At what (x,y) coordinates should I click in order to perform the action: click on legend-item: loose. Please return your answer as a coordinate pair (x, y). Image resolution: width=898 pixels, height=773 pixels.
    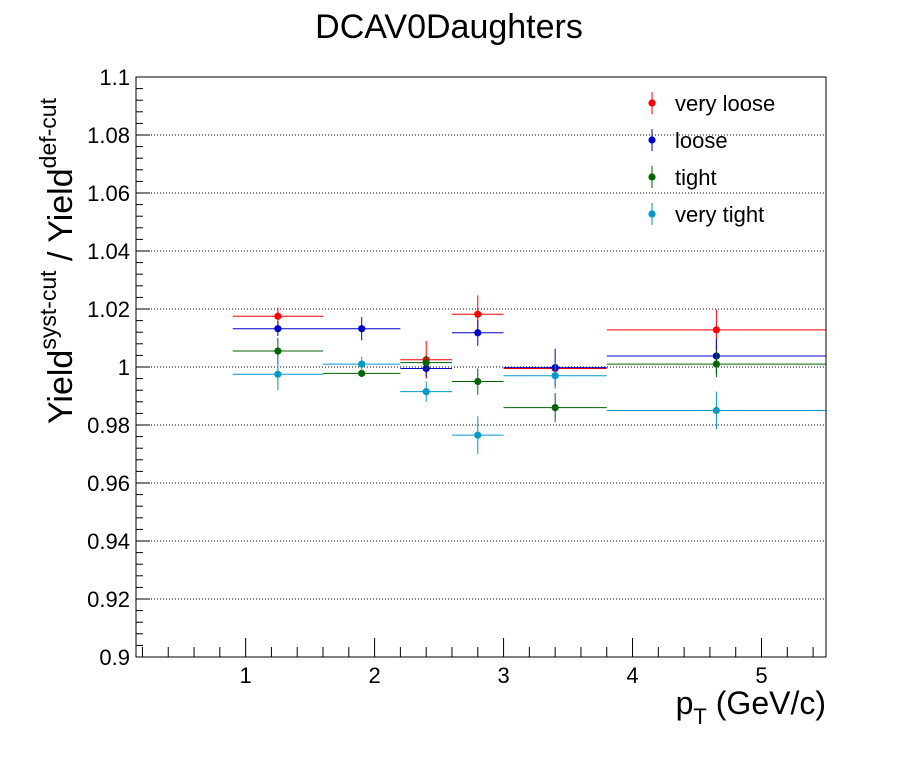
    Looking at the image, I should click on (688, 140).